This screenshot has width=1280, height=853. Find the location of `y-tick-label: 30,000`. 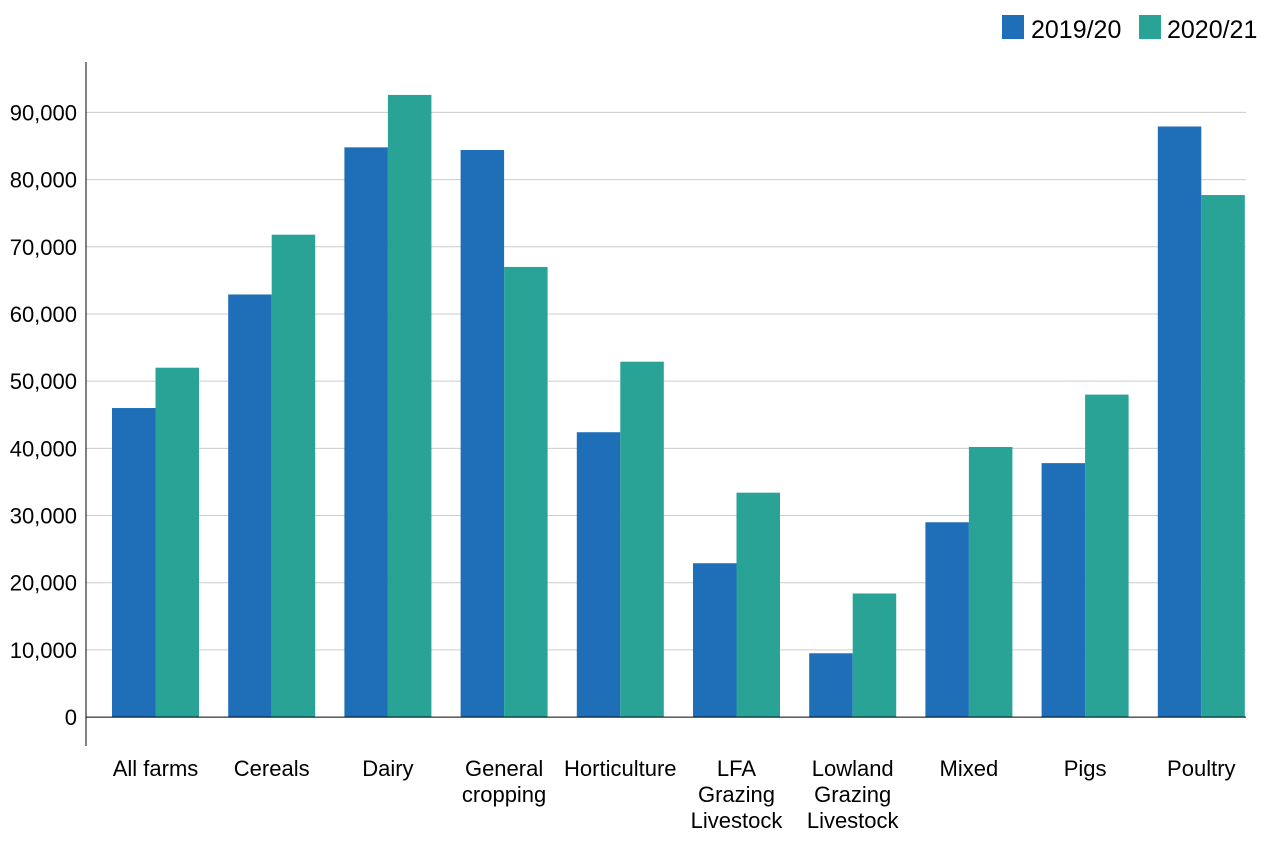

y-tick-label: 30,000 is located at coordinates (43, 516).